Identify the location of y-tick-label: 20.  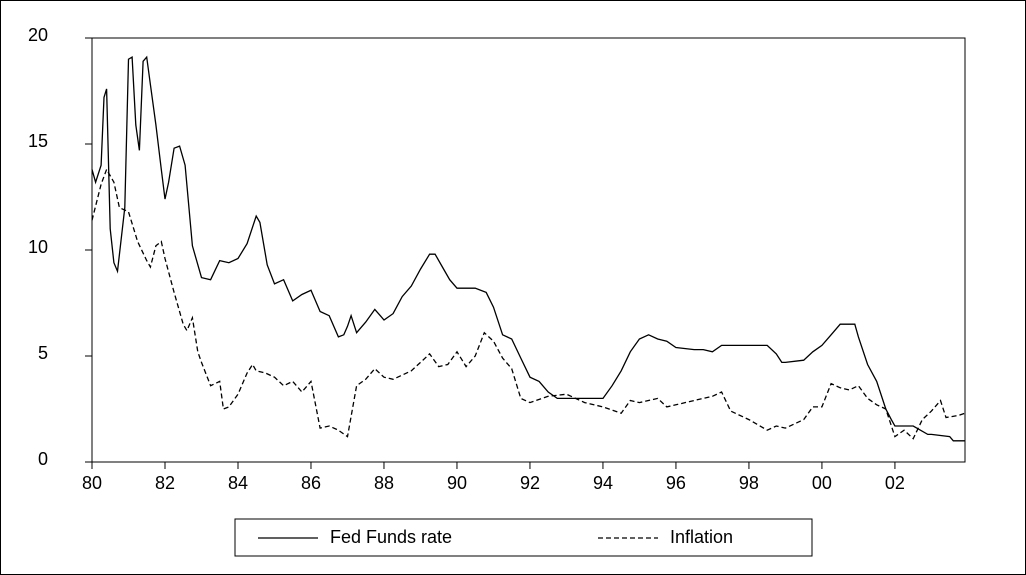
(38, 35).